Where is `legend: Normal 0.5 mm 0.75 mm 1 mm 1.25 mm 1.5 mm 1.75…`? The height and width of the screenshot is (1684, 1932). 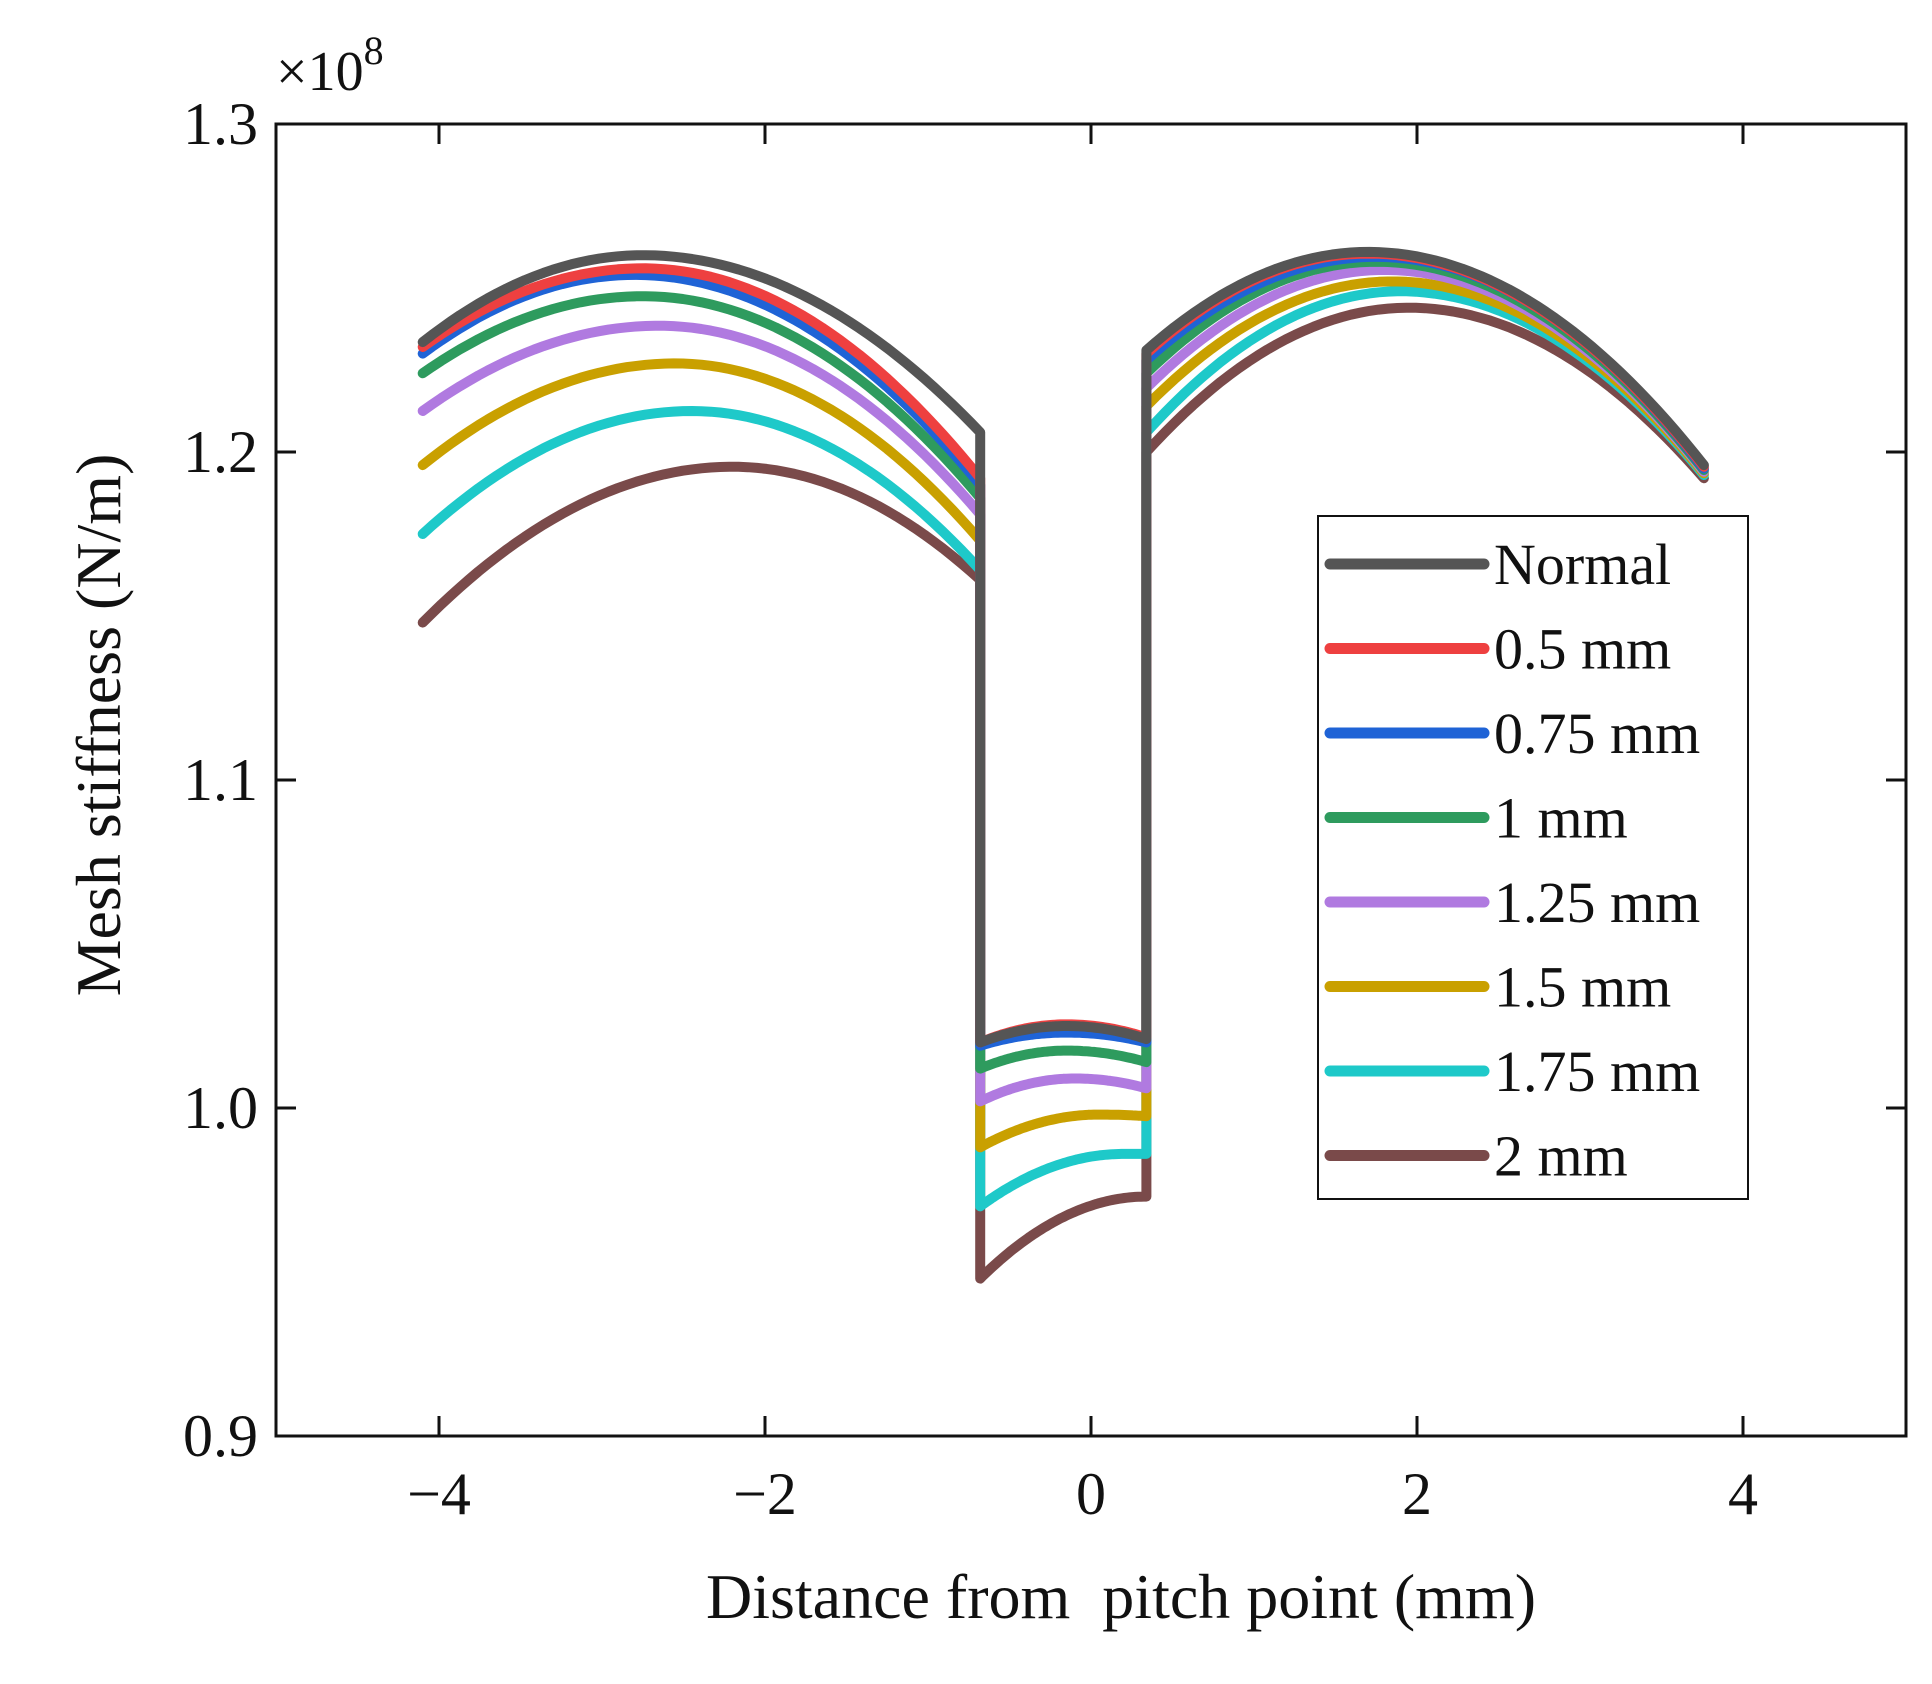 legend: Normal 0.5 mm 0.75 mm 1 mm 1.25 mm 1.5 mm 1.75… is located at coordinates (1533, 857).